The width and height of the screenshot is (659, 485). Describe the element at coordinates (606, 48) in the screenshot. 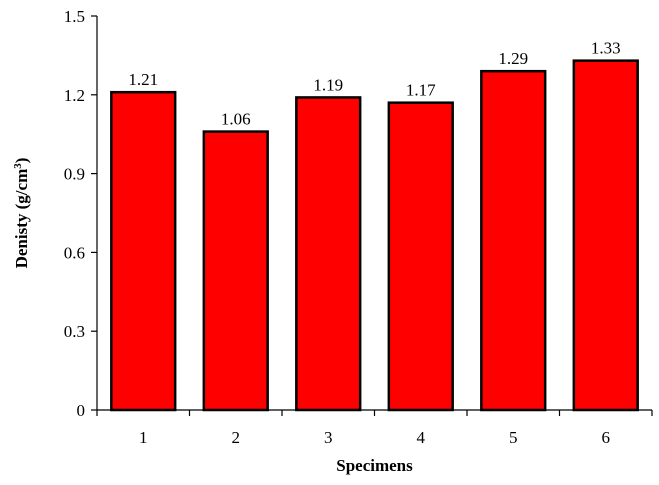

I see `data-label: 1.33` at that location.